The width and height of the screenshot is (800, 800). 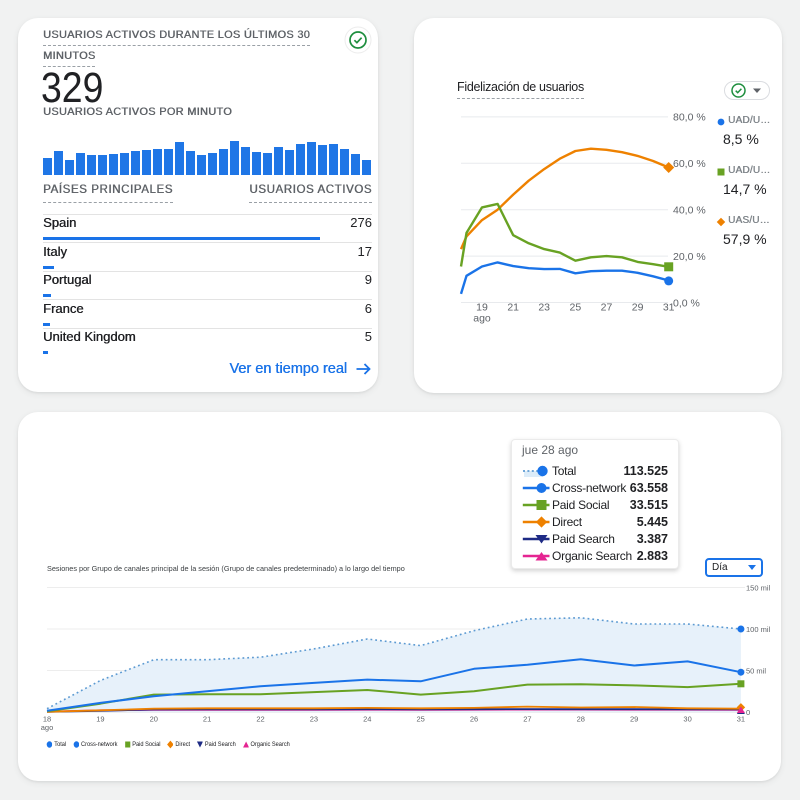 I want to click on svg-text: 28, so click(x=581, y=719).